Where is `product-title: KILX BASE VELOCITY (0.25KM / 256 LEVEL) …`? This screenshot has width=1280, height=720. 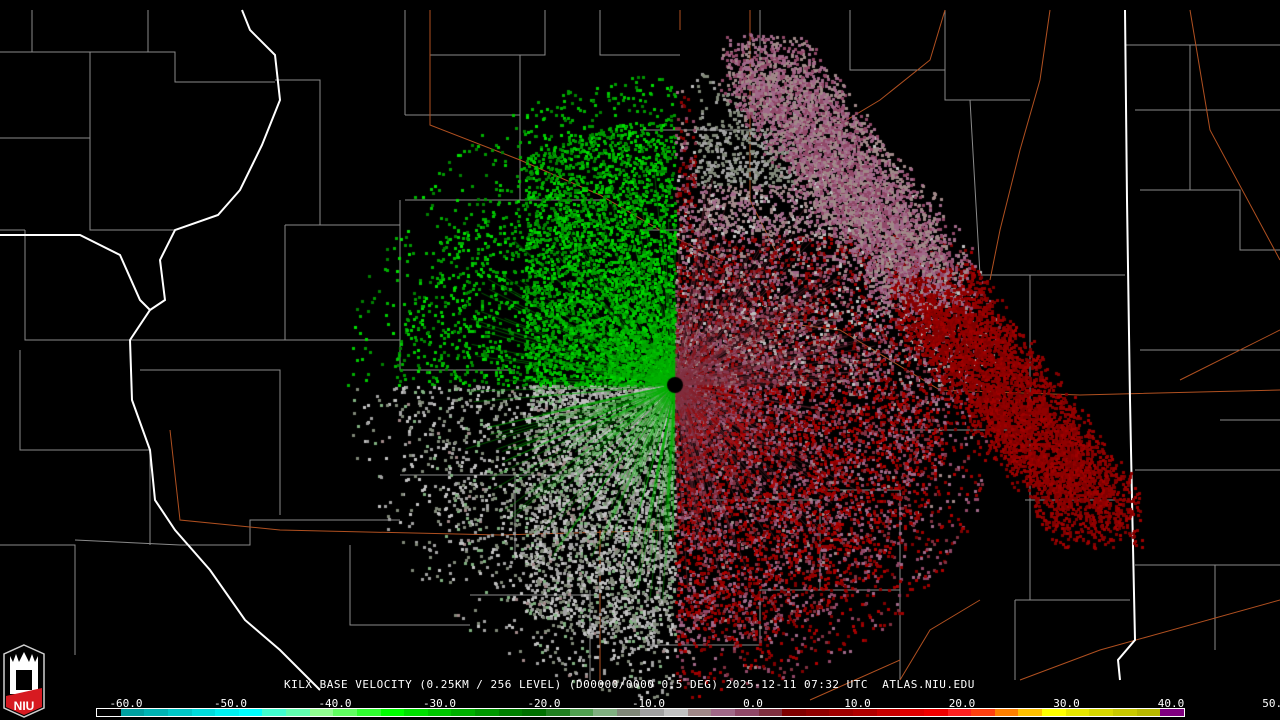
product-title: KILX BASE VELOCITY (0.25KM / 256 LEVEL) … is located at coordinates (629, 684).